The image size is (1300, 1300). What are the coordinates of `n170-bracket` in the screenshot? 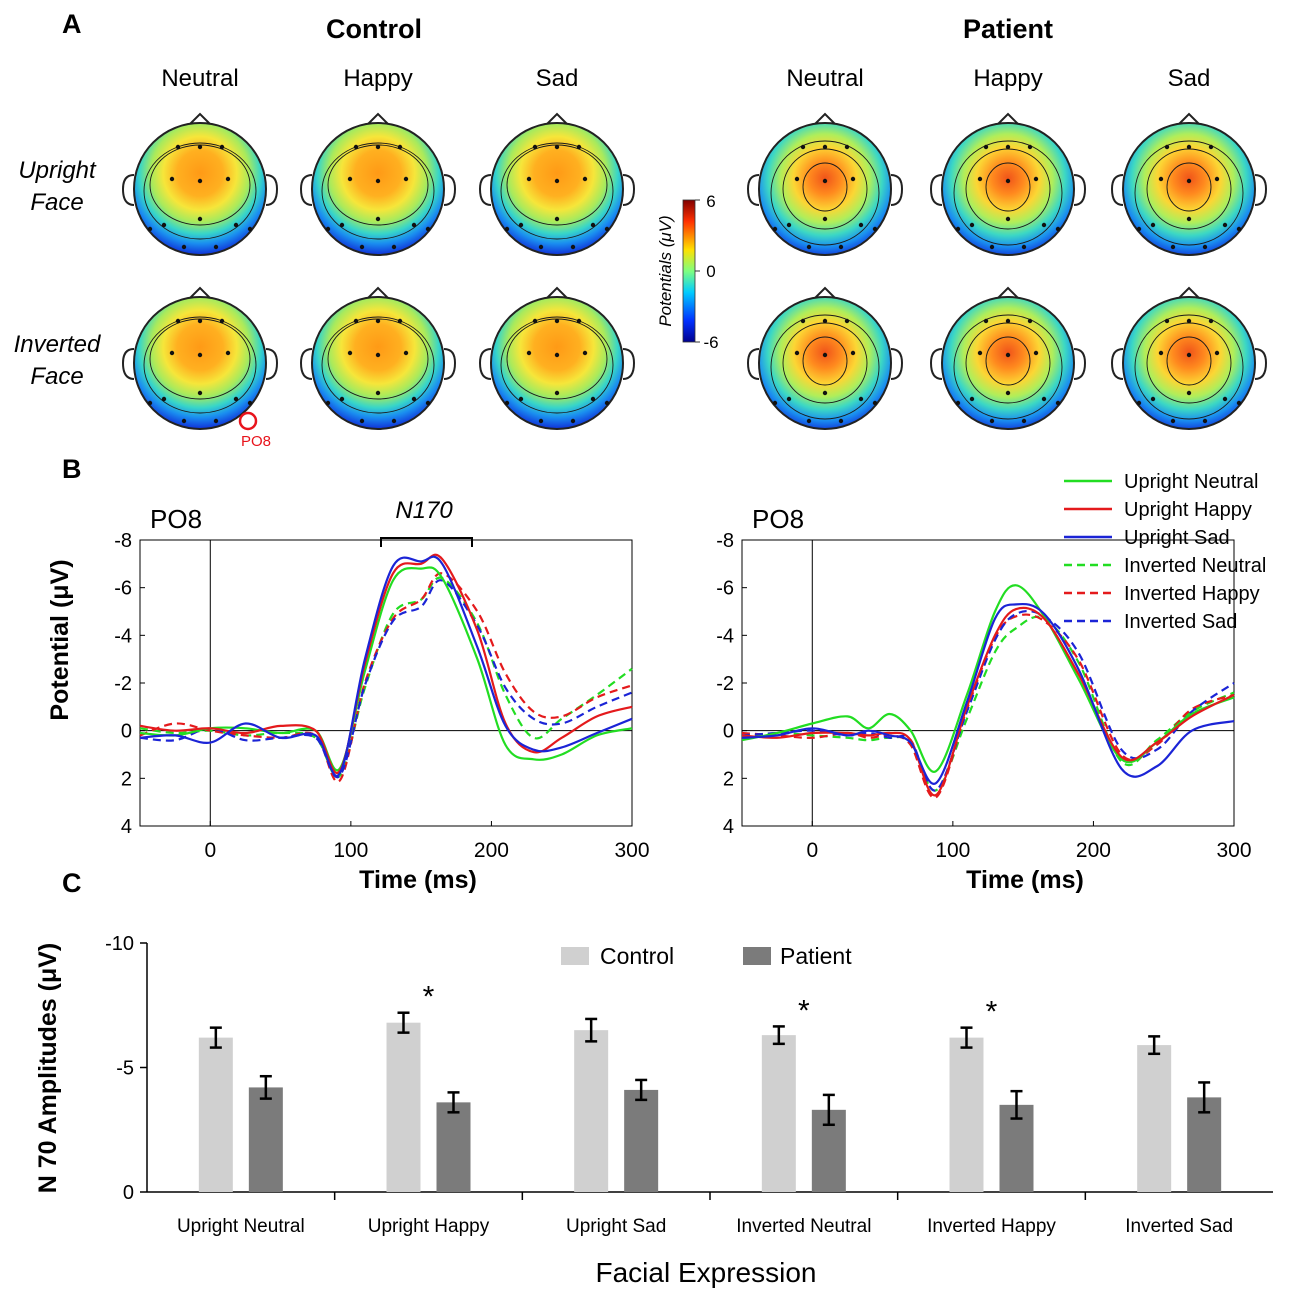 It's located at (426, 542).